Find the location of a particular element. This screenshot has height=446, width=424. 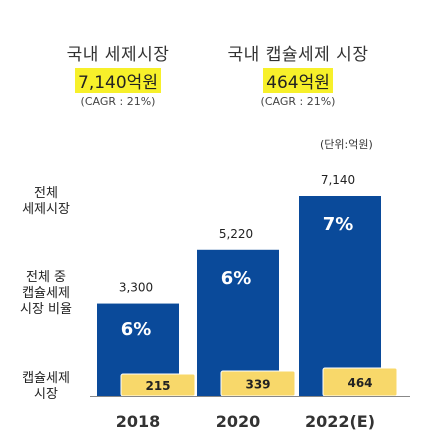

x-tick-label: 2020 is located at coordinates (238, 421).